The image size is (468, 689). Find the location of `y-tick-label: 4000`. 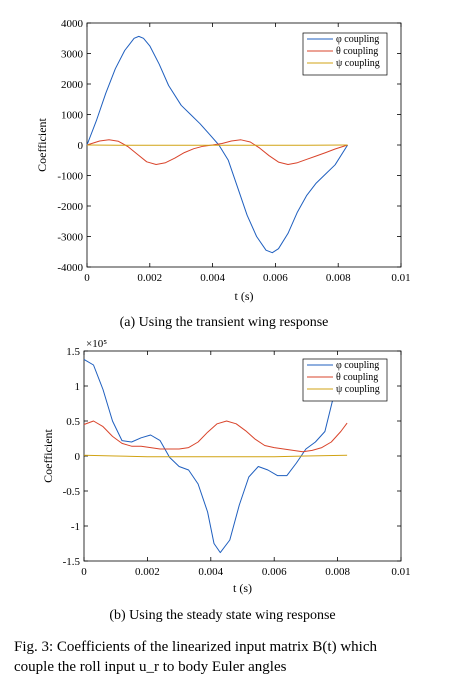

y-tick-label: 4000 is located at coordinates (72, 24).